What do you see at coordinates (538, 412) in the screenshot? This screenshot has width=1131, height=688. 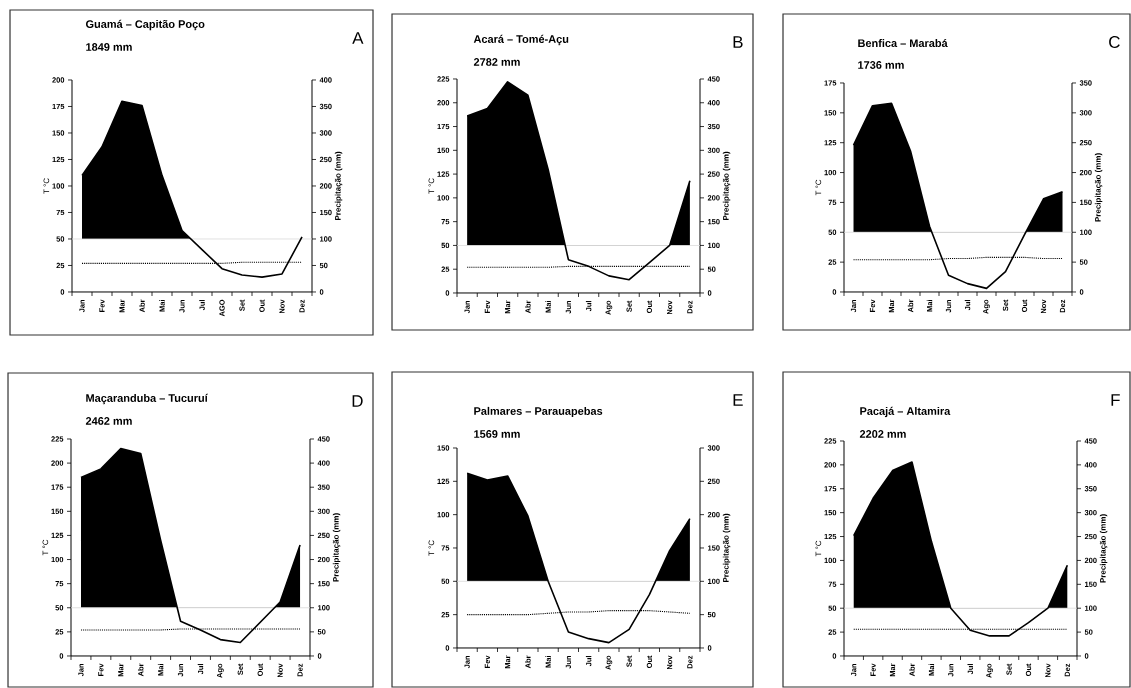 I see `chart-title: Palmares – Parauapebas` at bounding box center [538, 412].